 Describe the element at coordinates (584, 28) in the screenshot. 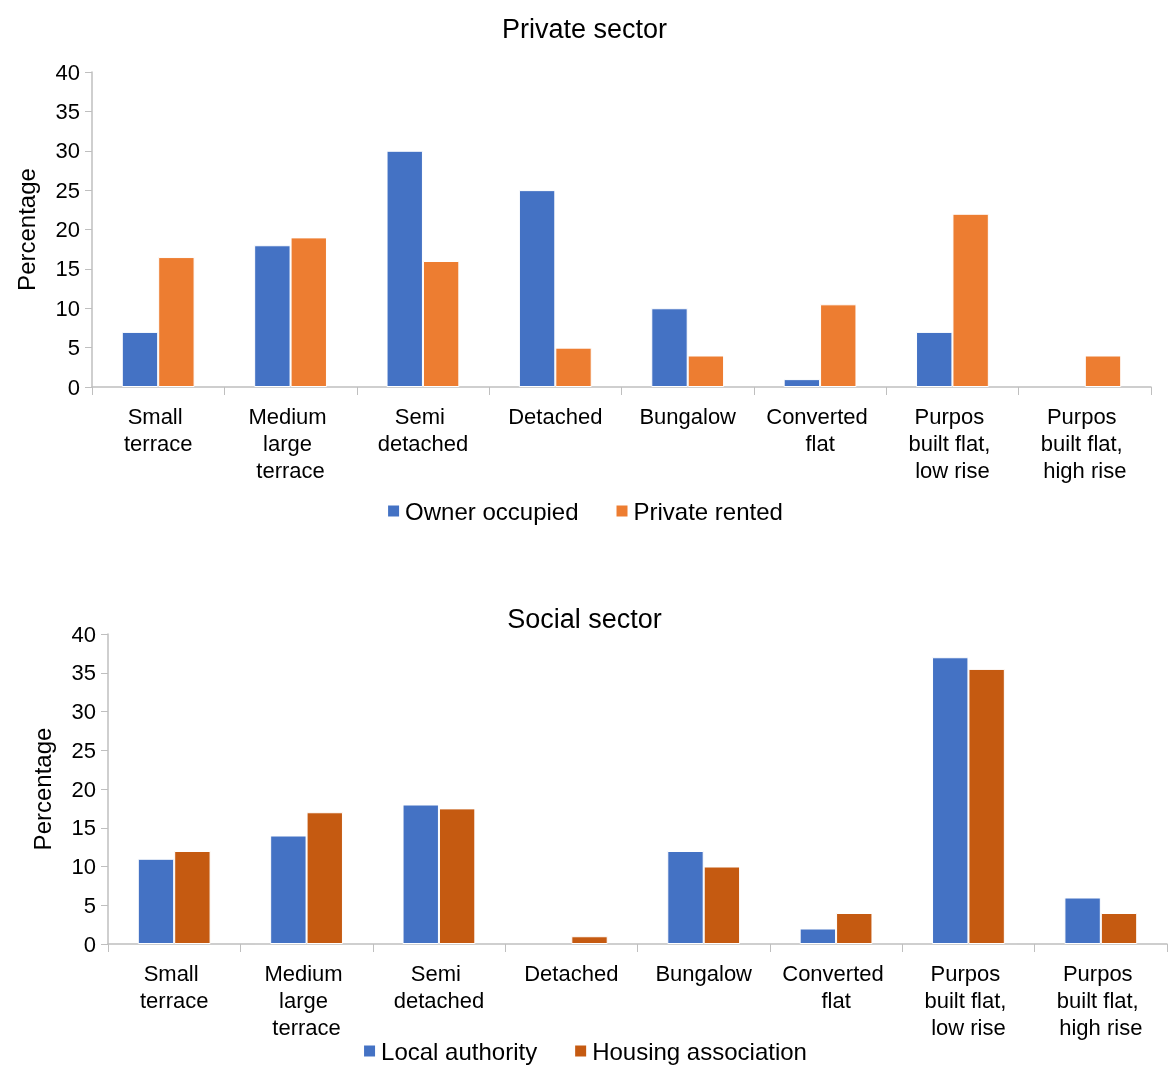

I see `chart-title: Private sector` at that location.